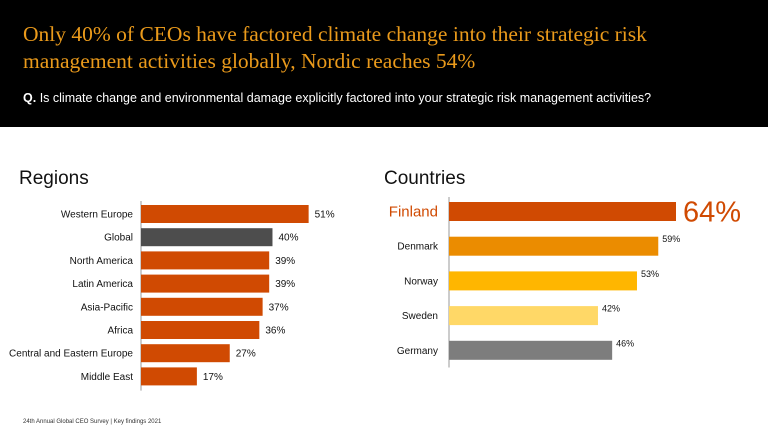 Image resolution: width=768 pixels, height=438 pixels. What do you see at coordinates (325, 215) in the screenshot?
I see `regions-data-label: 51%` at bounding box center [325, 215].